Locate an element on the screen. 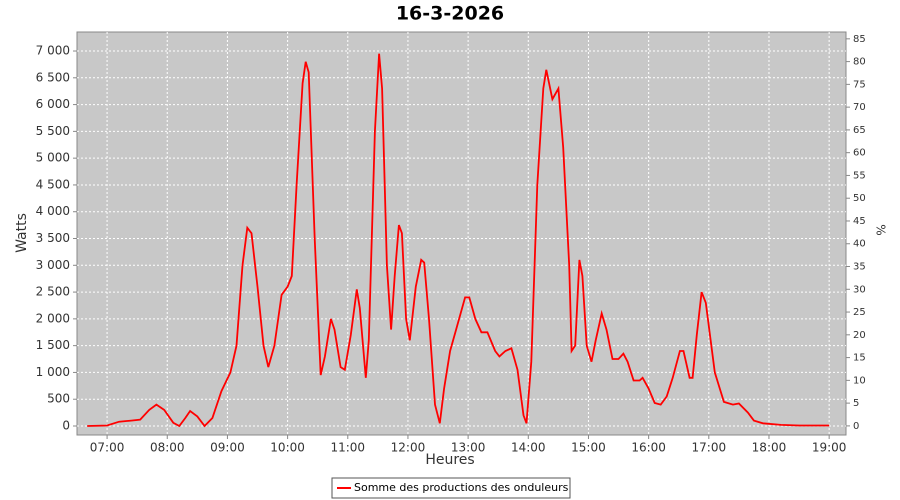 This screenshot has width=900, height=500. chart-title: 16-3-2026 is located at coordinates (450, 14).